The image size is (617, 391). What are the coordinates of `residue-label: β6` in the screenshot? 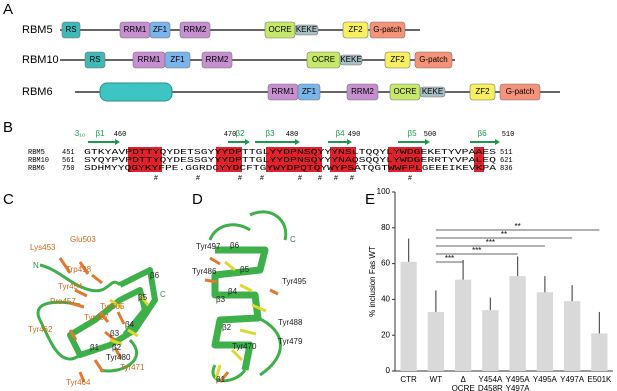 It's located at (235, 245).